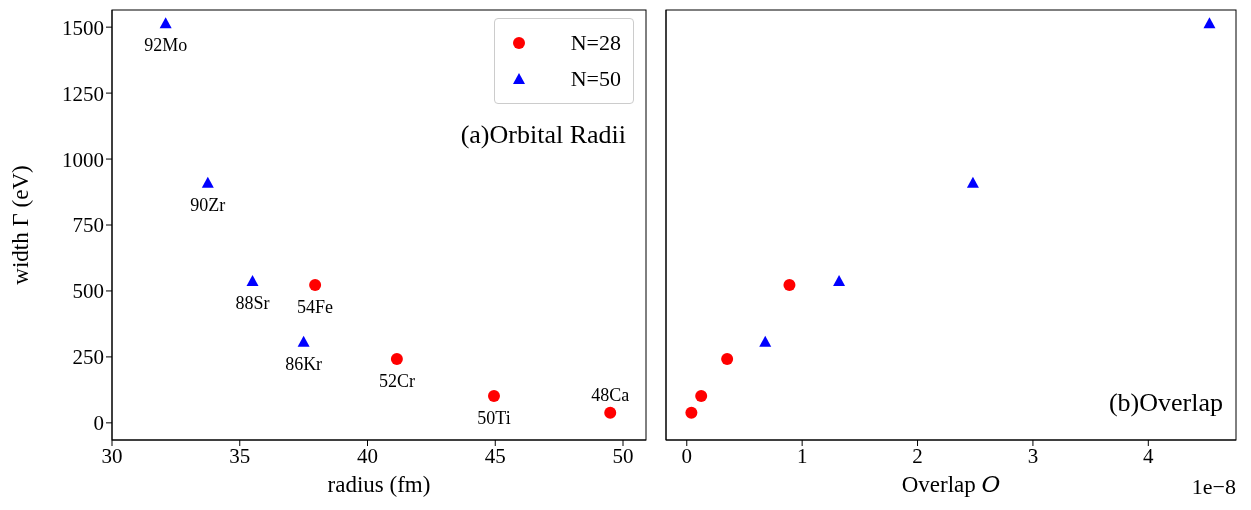  I want to click on annotation: (b)Overlap, so click(1165, 403).